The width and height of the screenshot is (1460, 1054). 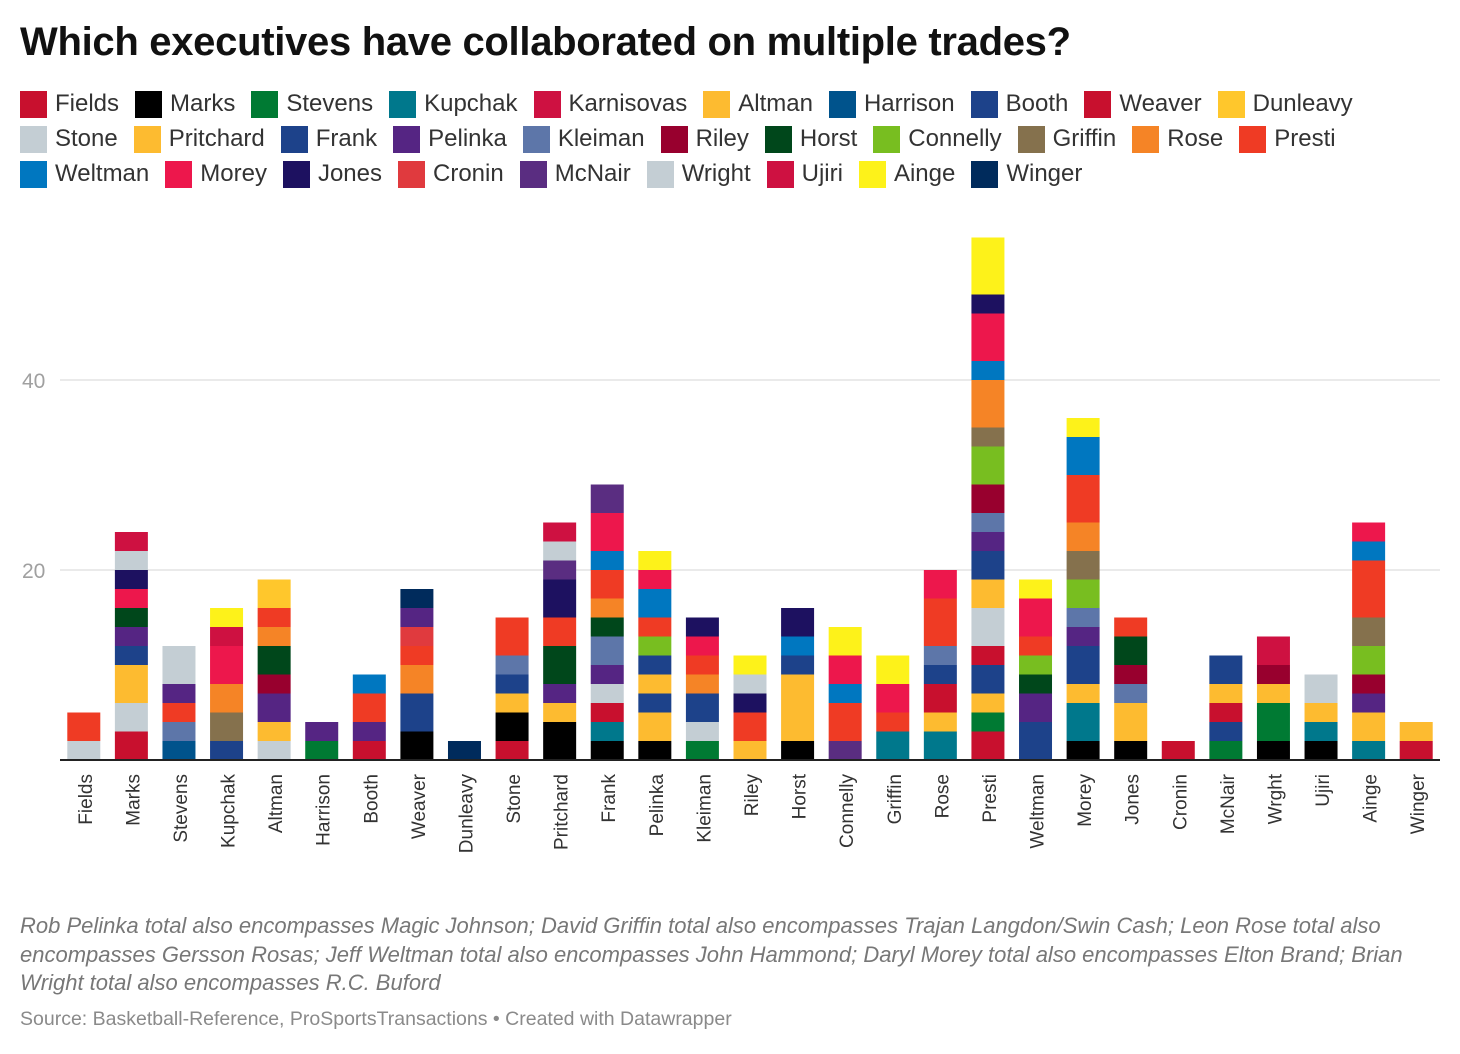 I want to click on x-tick-label: Morey, so click(x=1085, y=800).